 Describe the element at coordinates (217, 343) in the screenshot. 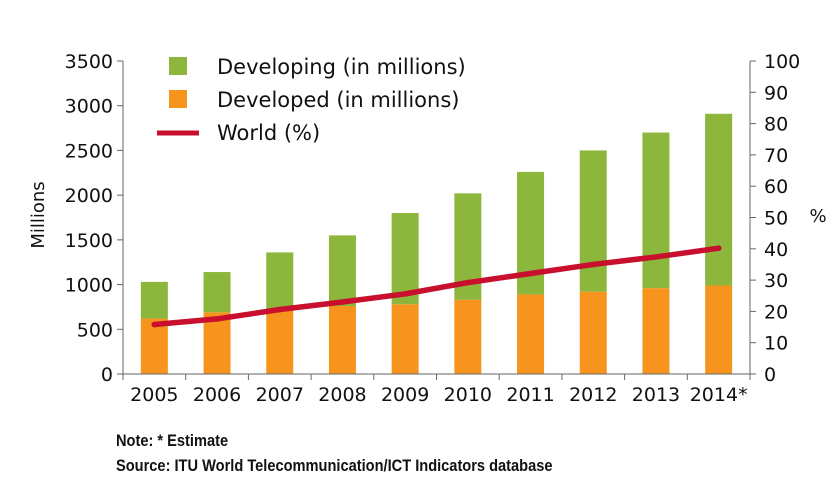

I see `bar-developed-2006` at that location.